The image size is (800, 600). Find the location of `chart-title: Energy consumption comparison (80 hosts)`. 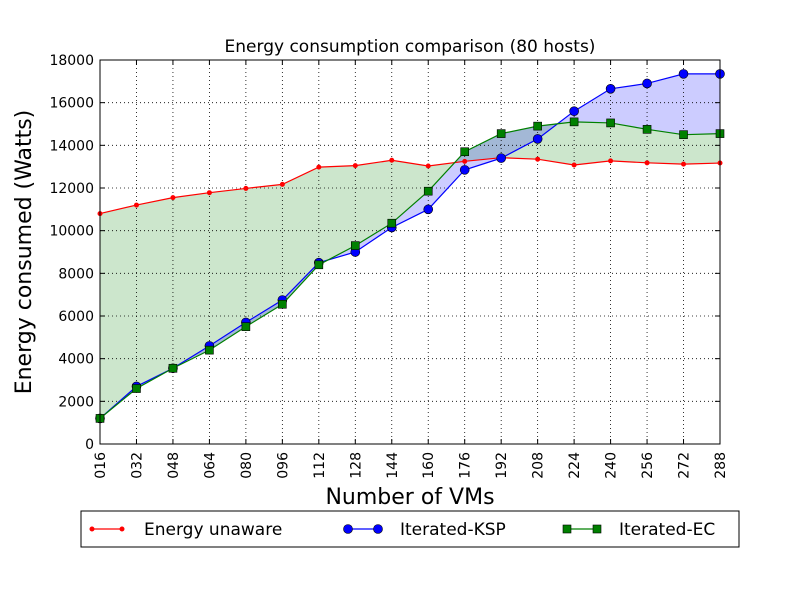

chart-title: Energy consumption comparison (80 hosts) is located at coordinates (410, 47).